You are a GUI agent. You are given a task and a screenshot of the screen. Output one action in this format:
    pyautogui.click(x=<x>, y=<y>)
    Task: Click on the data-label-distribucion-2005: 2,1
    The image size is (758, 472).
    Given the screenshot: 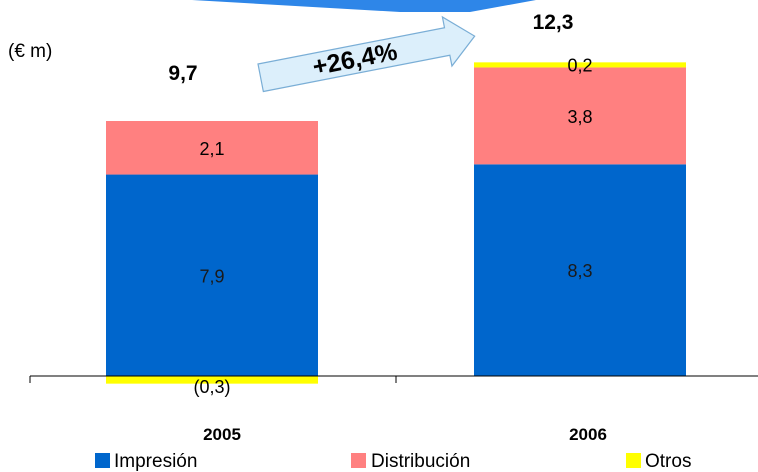 What is the action you would take?
    pyautogui.click(x=211, y=149)
    